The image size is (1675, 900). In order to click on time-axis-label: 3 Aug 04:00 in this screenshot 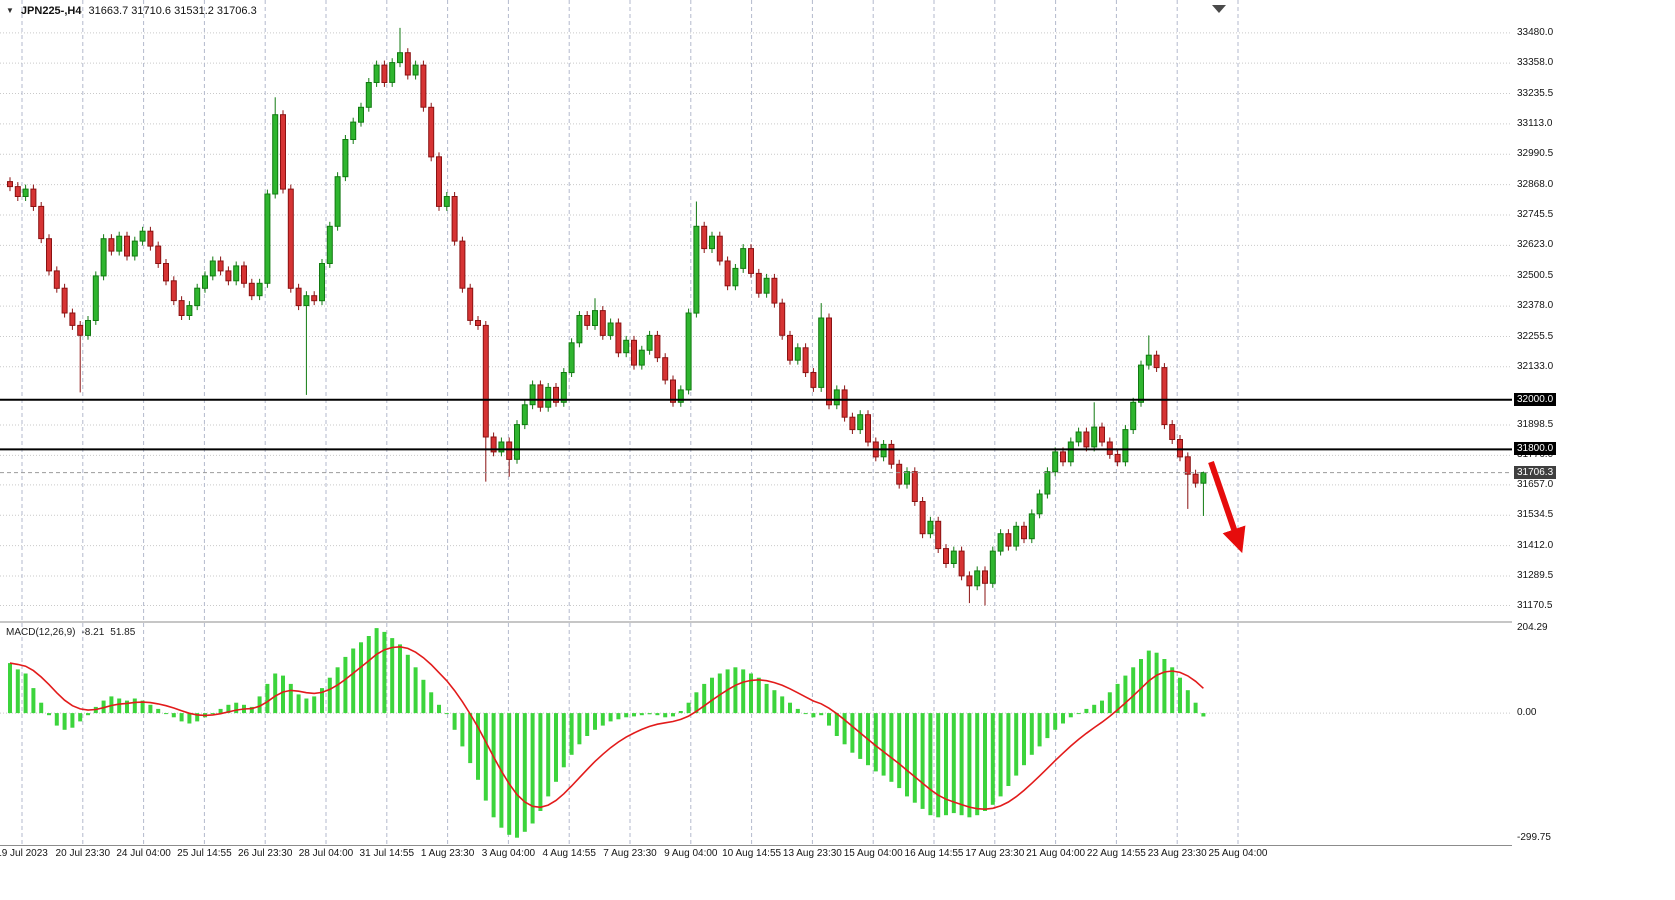, I will do `click(508, 853)`.